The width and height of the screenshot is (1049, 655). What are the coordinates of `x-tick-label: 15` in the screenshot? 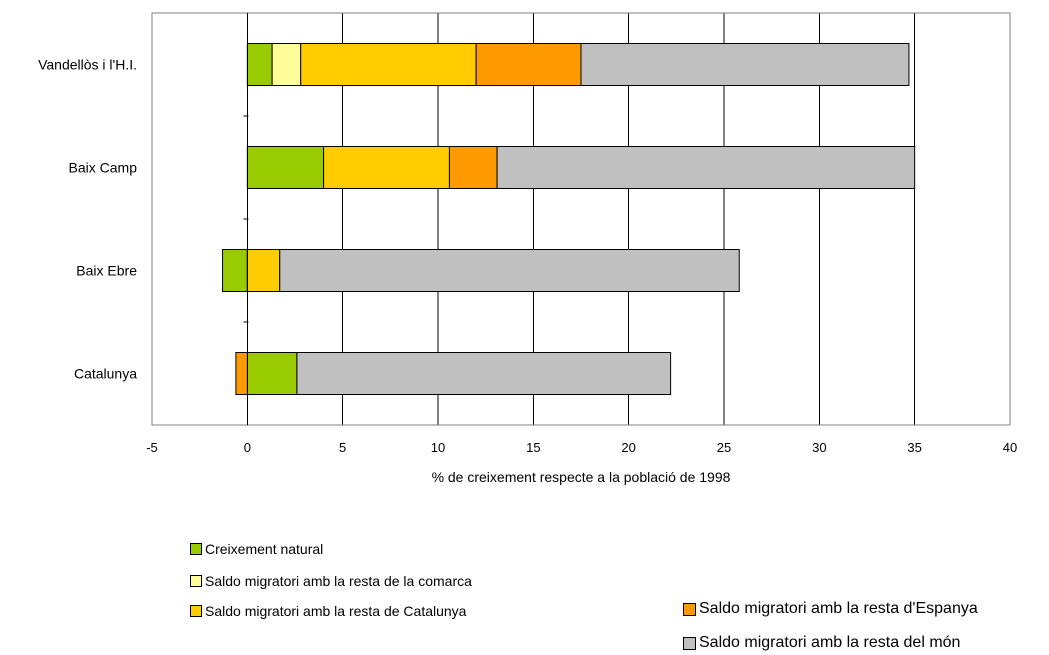 It's located at (533, 447).